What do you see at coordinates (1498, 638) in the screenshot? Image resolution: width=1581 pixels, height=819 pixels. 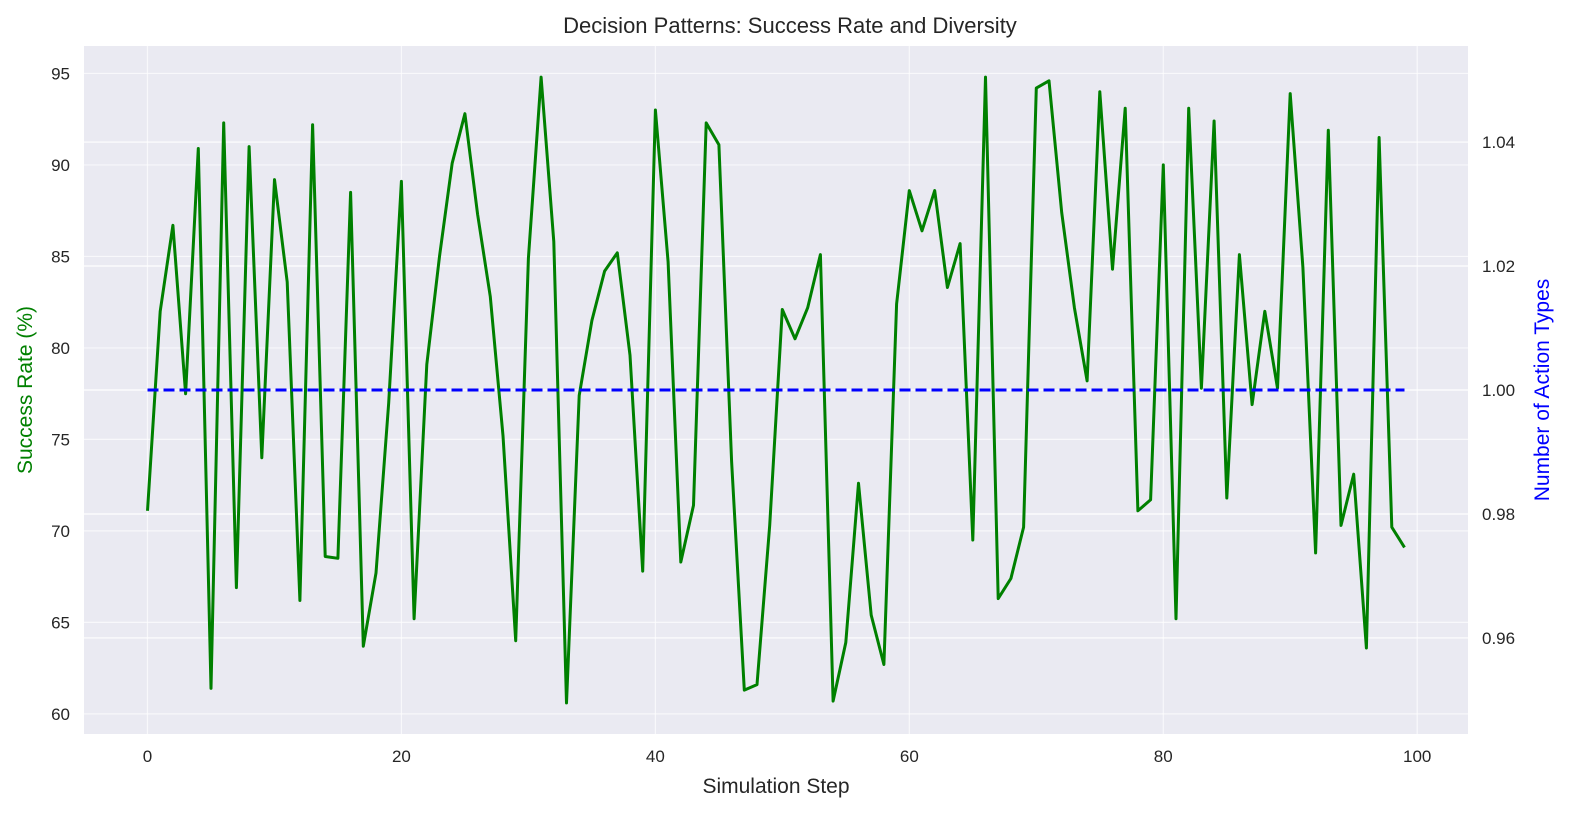 I see `y2-tick-label: 0.96` at bounding box center [1498, 638].